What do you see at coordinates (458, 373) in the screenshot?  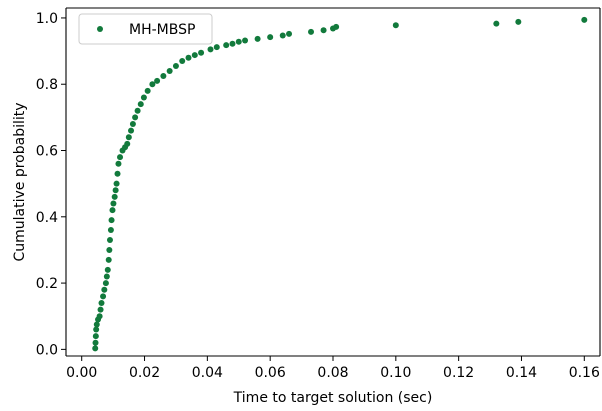 I see `x-tick-label: 0.12` at bounding box center [458, 373].